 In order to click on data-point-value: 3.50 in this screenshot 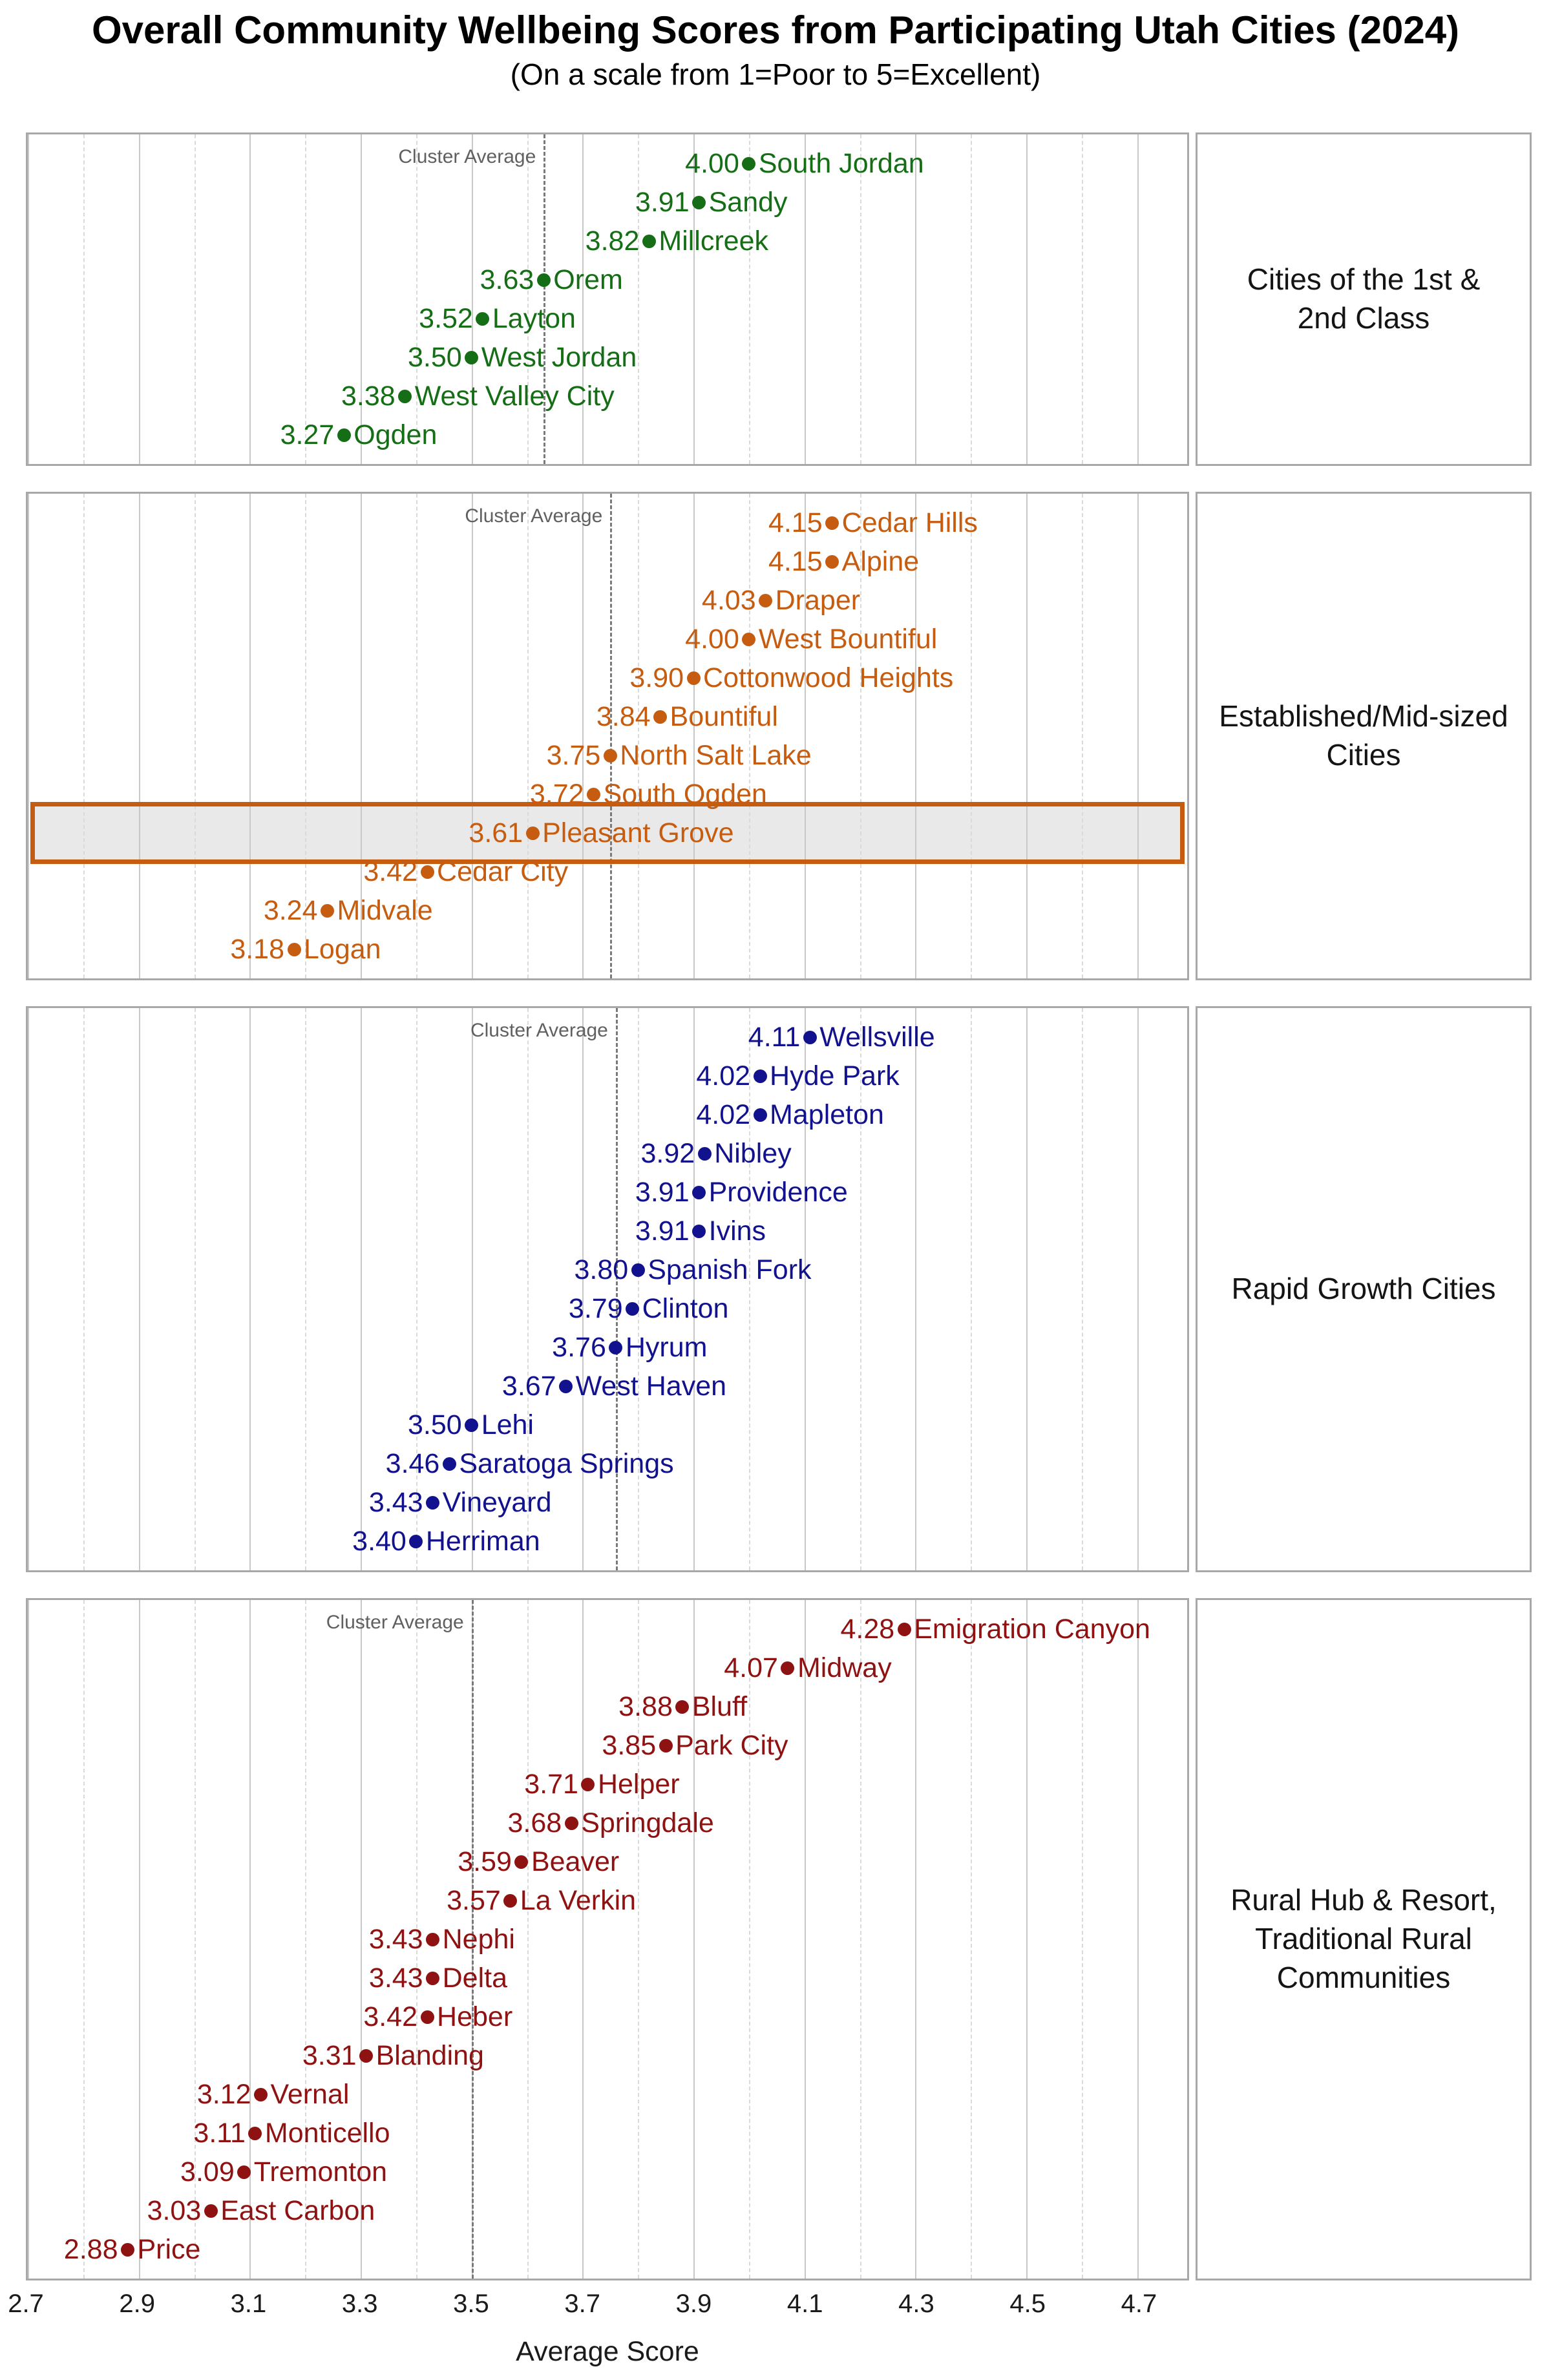, I will do `click(434, 1425)`.